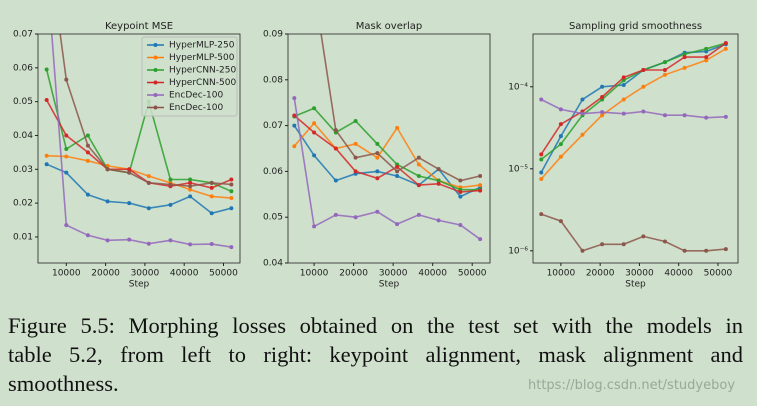 The width and height of the screenshot is (757, 406). I want to click on y-tick-label: 10⁻⁴, so click(518, 87).